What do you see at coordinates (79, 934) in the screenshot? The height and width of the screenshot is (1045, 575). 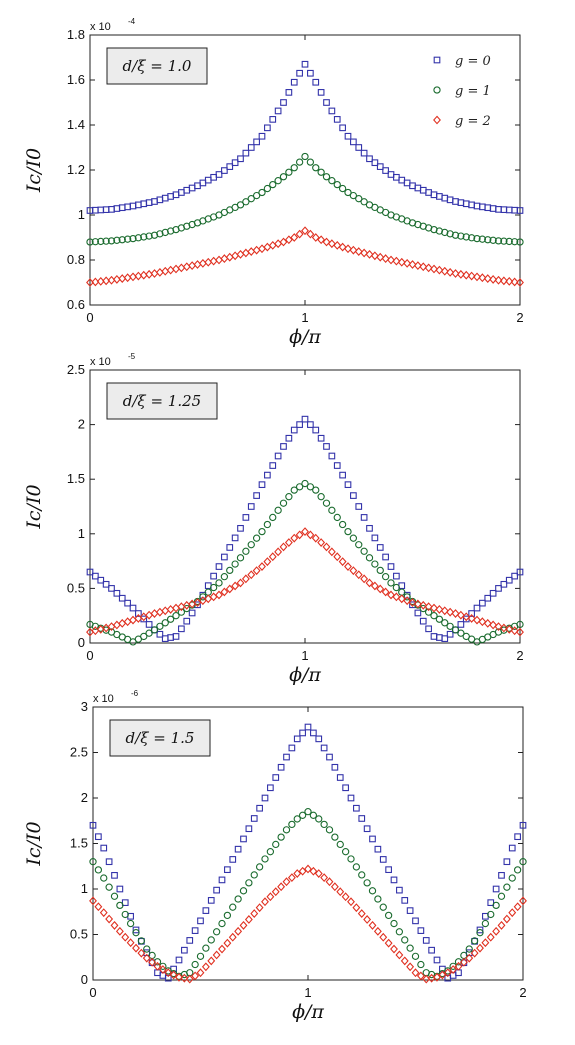 I see `y-tick-label: 0.5` at bounding box center [79, 934].